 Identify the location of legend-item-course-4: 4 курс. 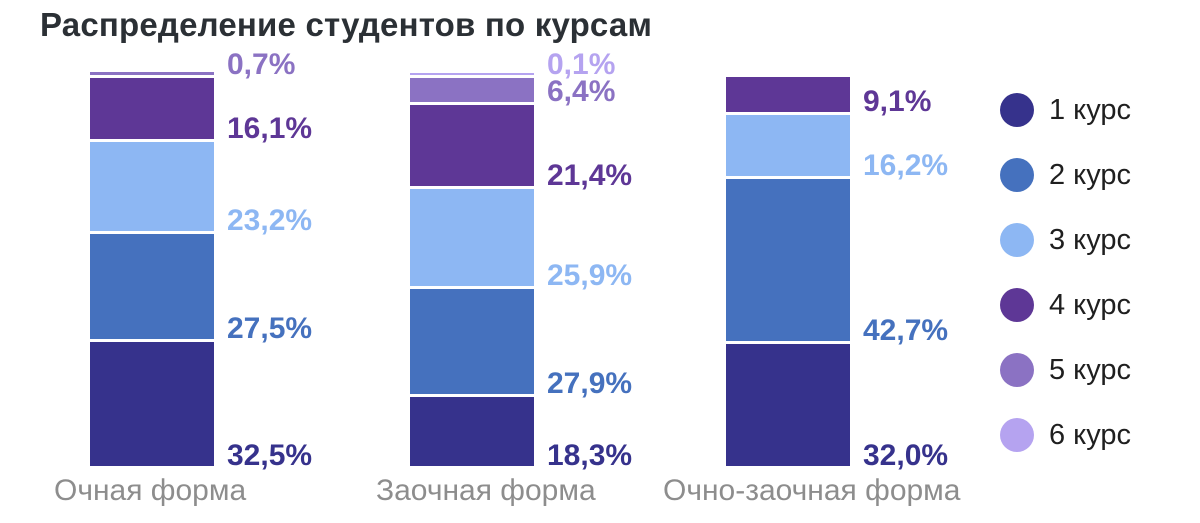
(1065, 305).